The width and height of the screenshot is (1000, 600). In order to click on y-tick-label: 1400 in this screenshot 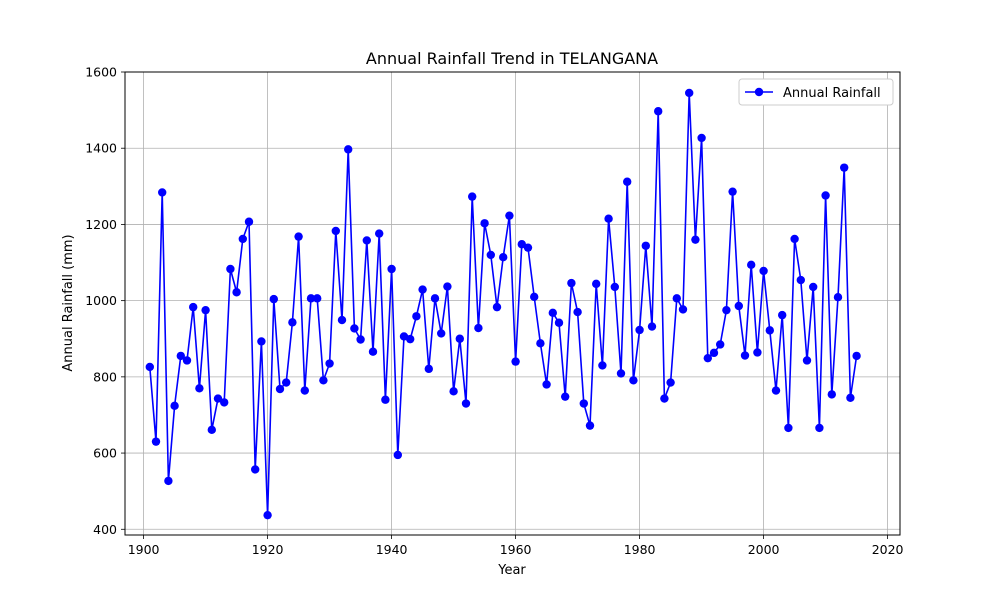, I will do `click(101, 148)`.